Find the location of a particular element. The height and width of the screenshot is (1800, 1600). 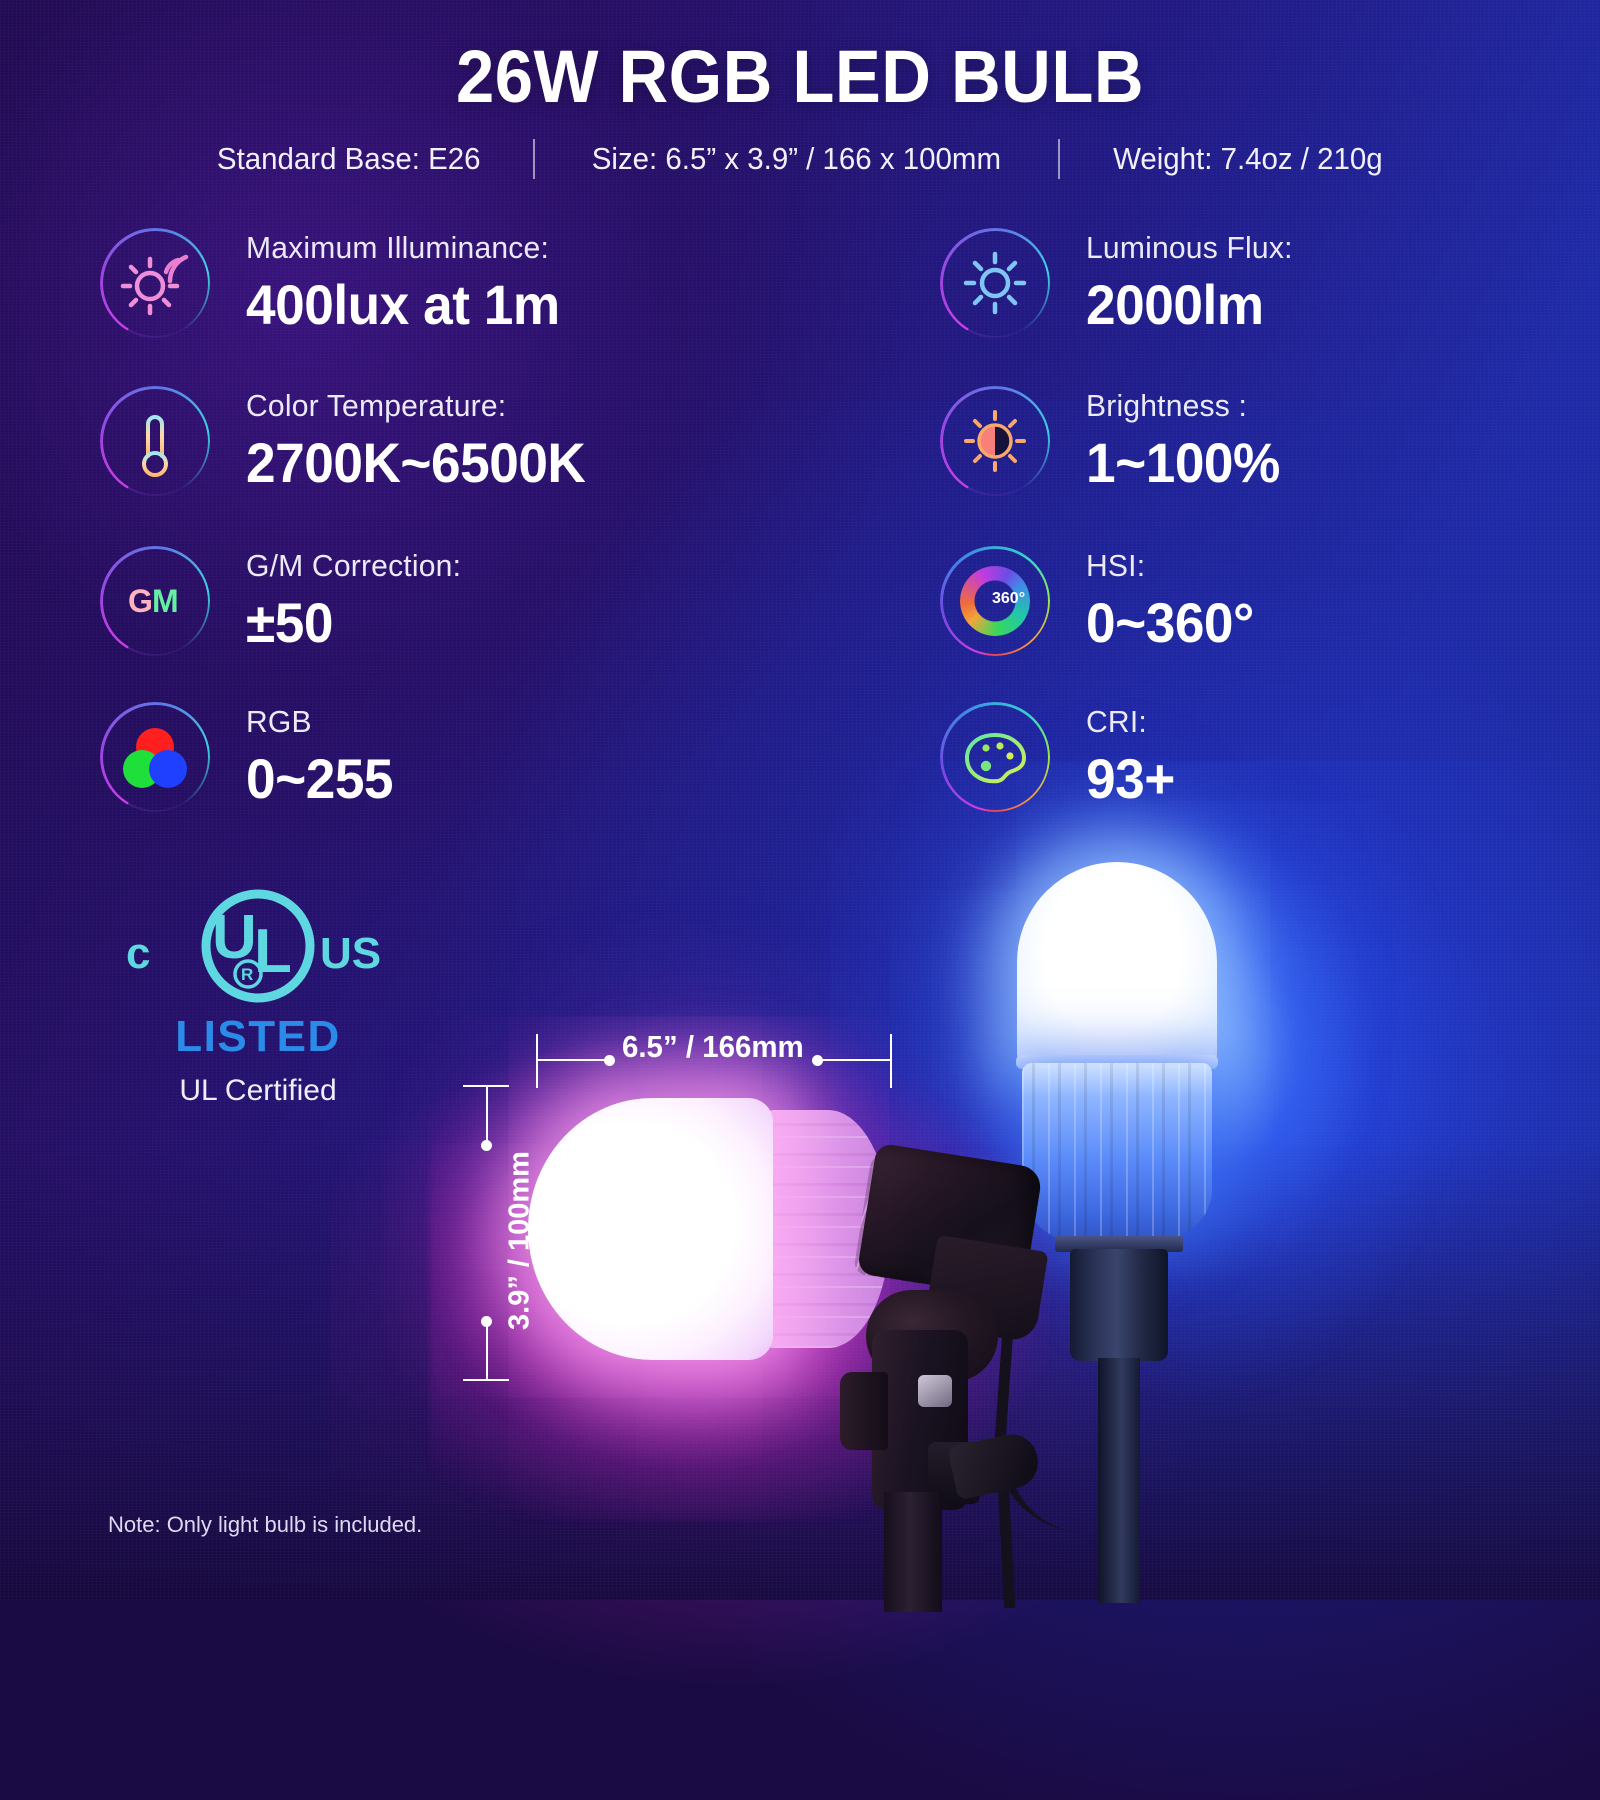

height-dim-dot-top is located at coordinates (486, 1145).